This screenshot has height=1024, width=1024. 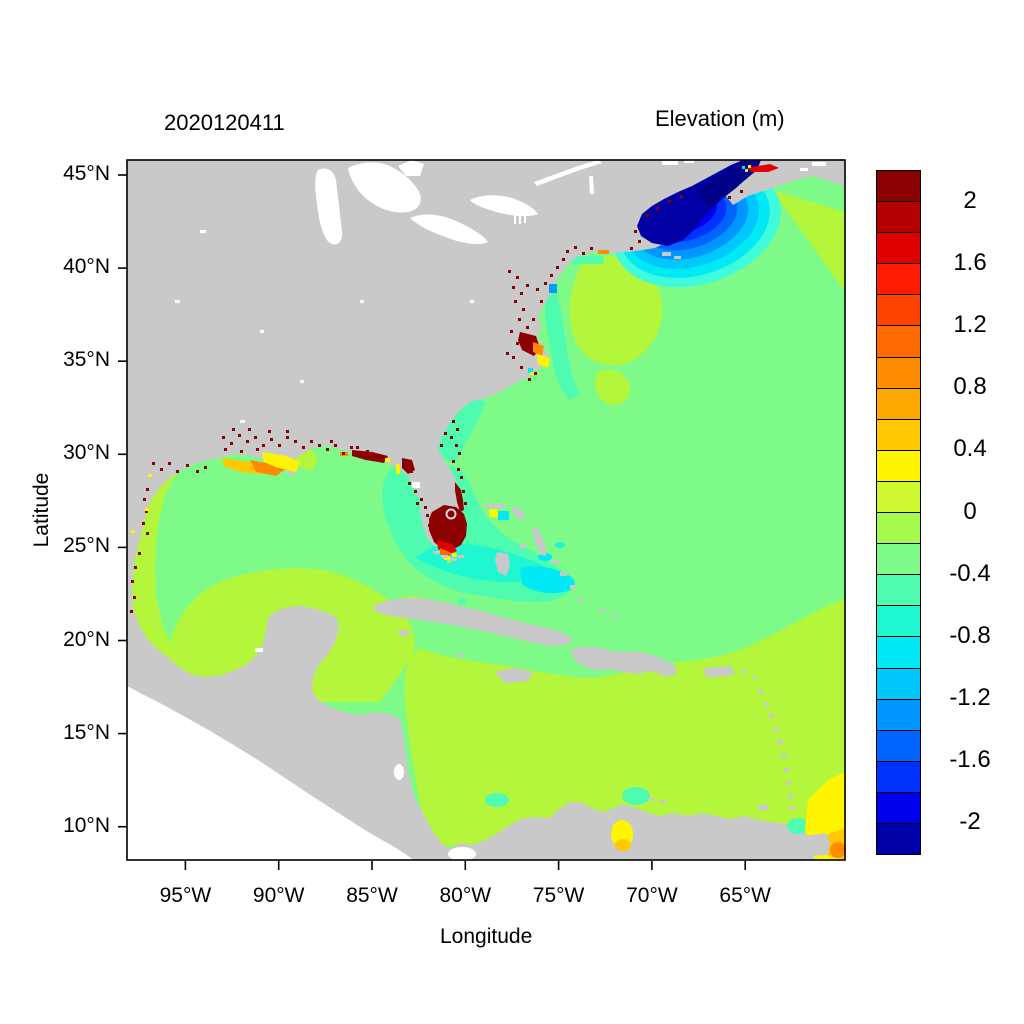 What do you see at coordinates (623, 661) in the screenshot?
I see `hispaniola` at bounding box center [623, 661].